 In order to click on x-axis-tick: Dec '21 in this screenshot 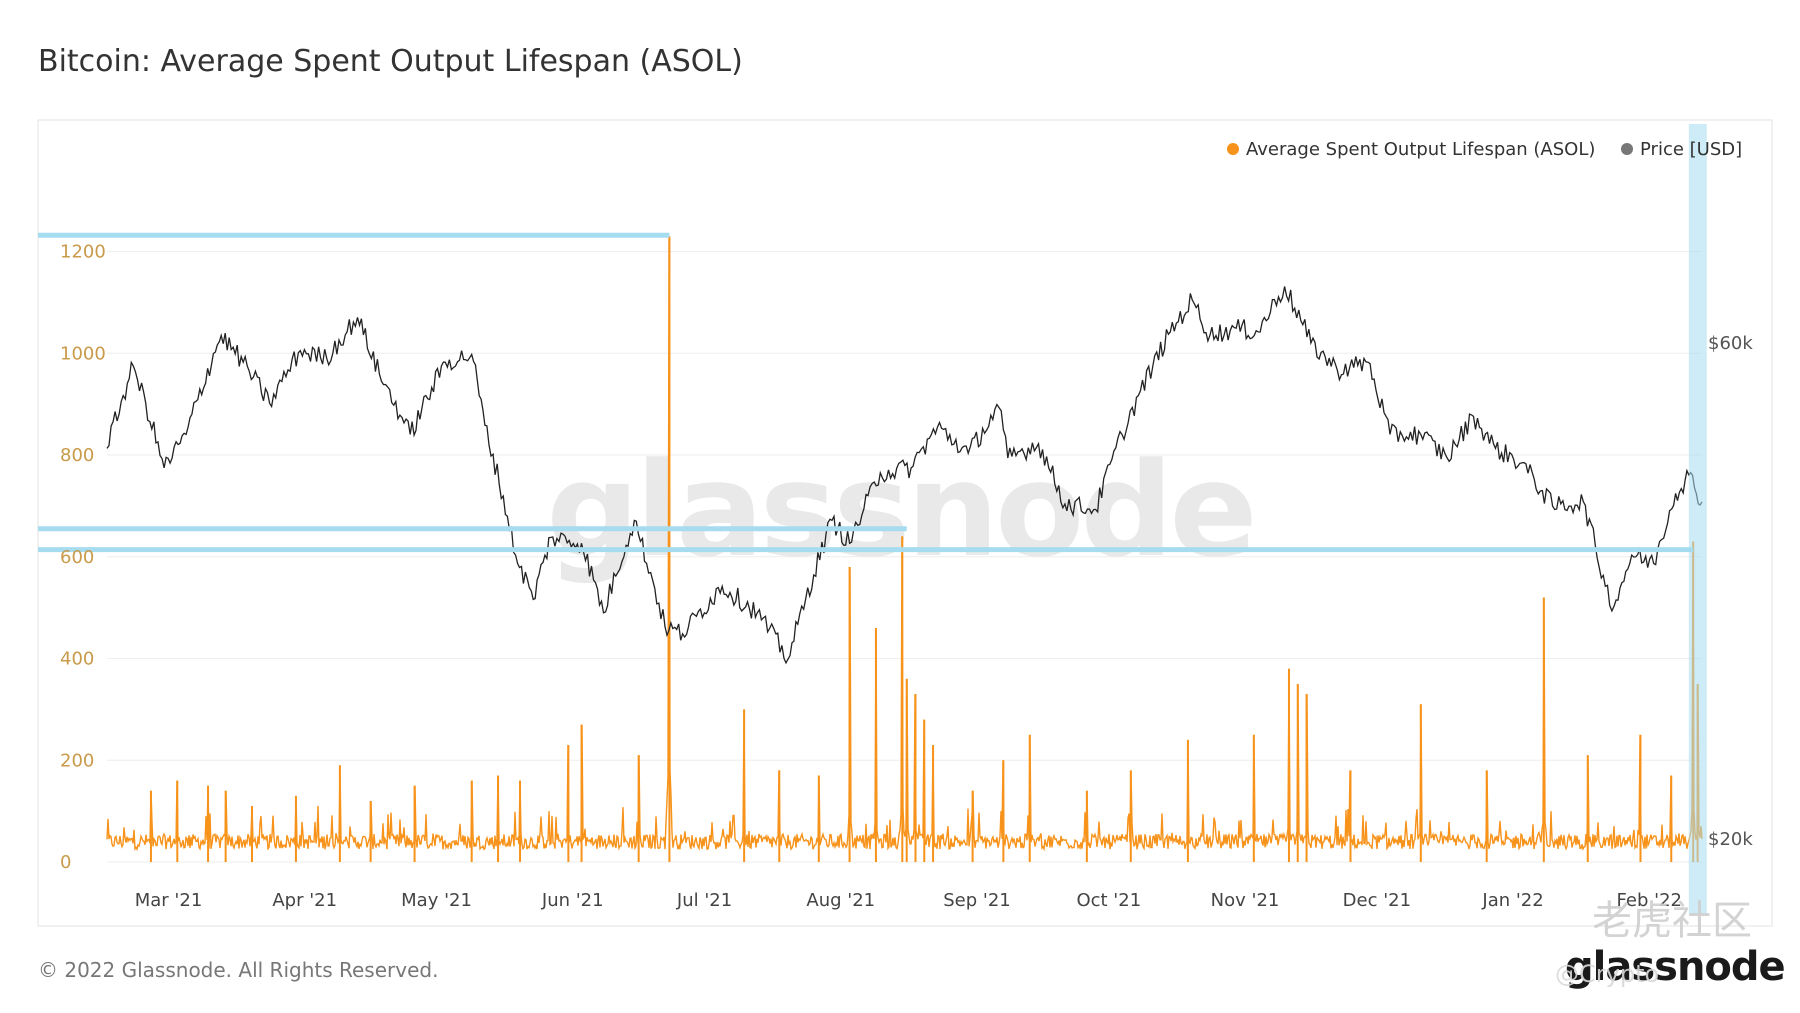, I will do `click(1377, 900)`.